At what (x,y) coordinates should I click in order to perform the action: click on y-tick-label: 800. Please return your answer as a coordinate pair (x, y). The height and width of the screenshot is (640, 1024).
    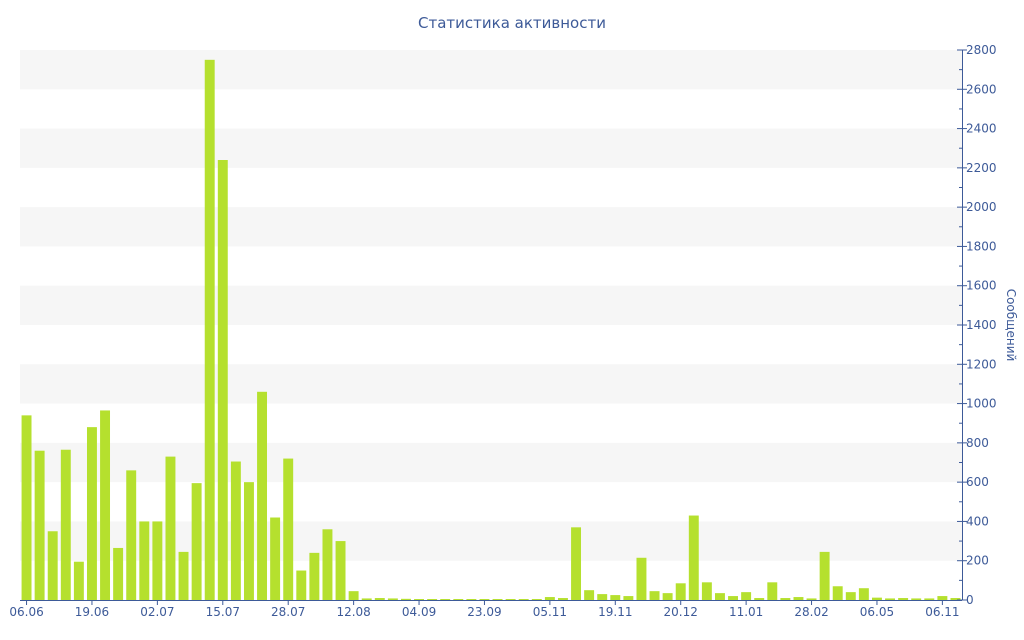
    Looking at the image, I should click on (977, 443).